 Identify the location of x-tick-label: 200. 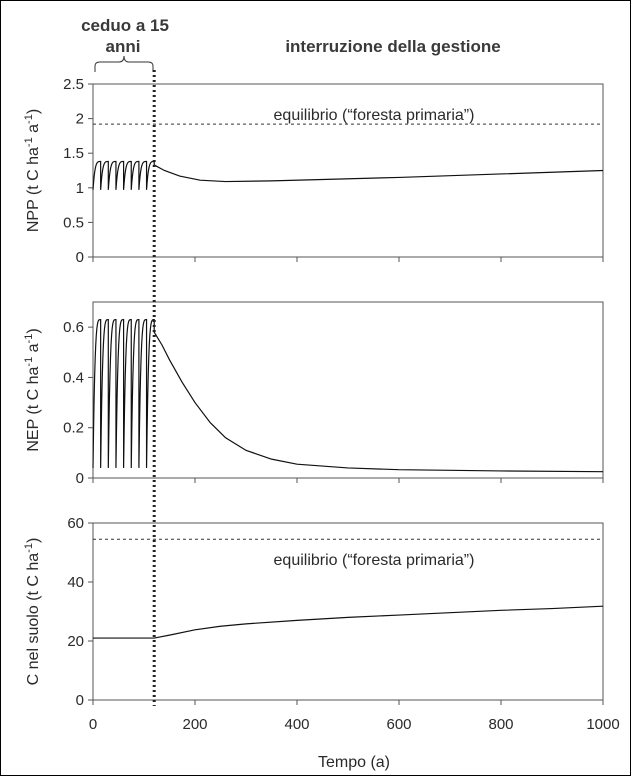
(194, 724).